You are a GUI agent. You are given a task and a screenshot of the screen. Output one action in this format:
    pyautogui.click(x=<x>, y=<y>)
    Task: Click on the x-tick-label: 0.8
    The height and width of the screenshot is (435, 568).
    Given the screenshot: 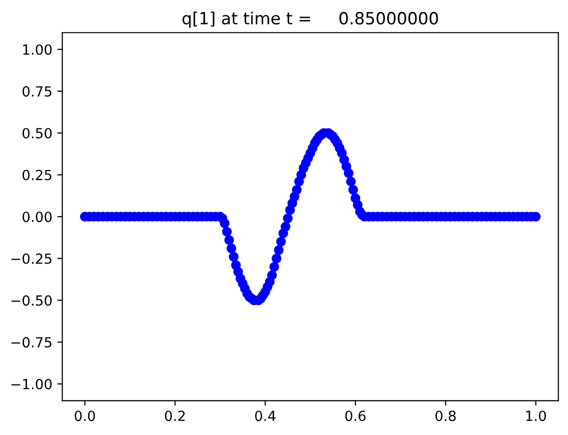 What is the action you would take?
    pyautogui.click(x=445, y=416)
    